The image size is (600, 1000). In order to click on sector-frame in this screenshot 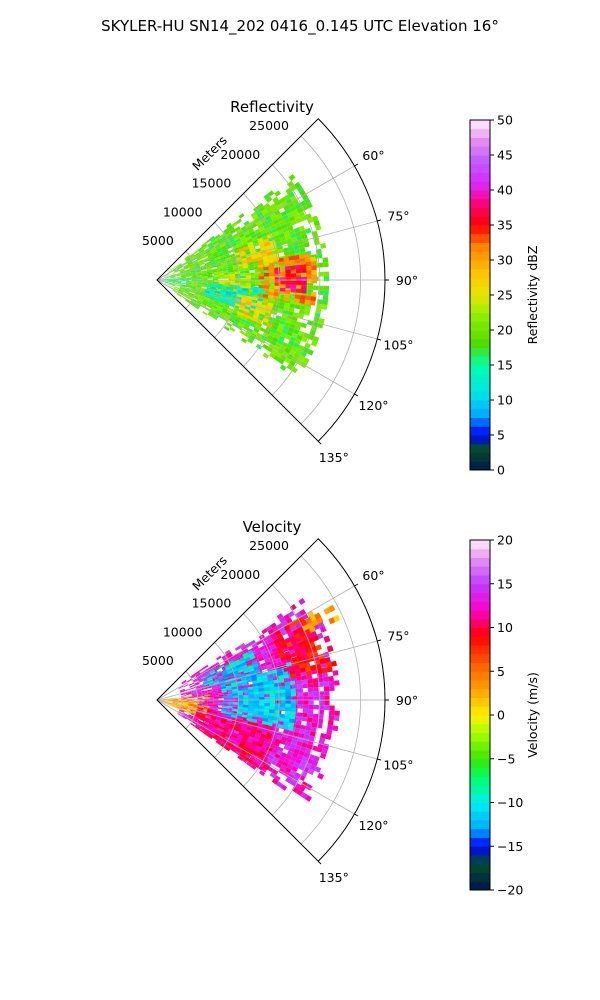, I will do `click(271, 700)`.